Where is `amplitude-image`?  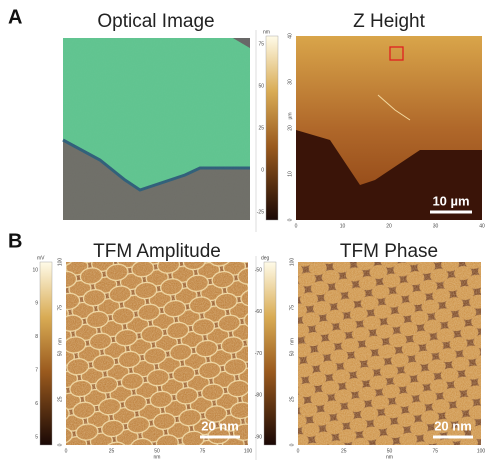
amplitude-image is located at coordinates (157, 353).